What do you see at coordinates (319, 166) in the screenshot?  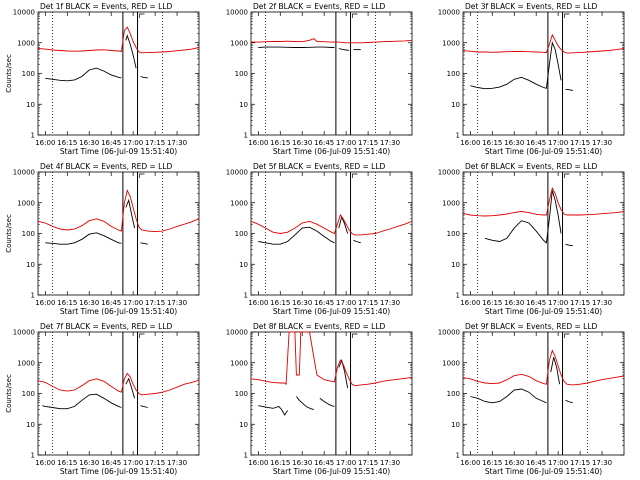 I see `chart-title: Det 5f BLACK = Events, RED = LLD` at bounding box center [319, 166].